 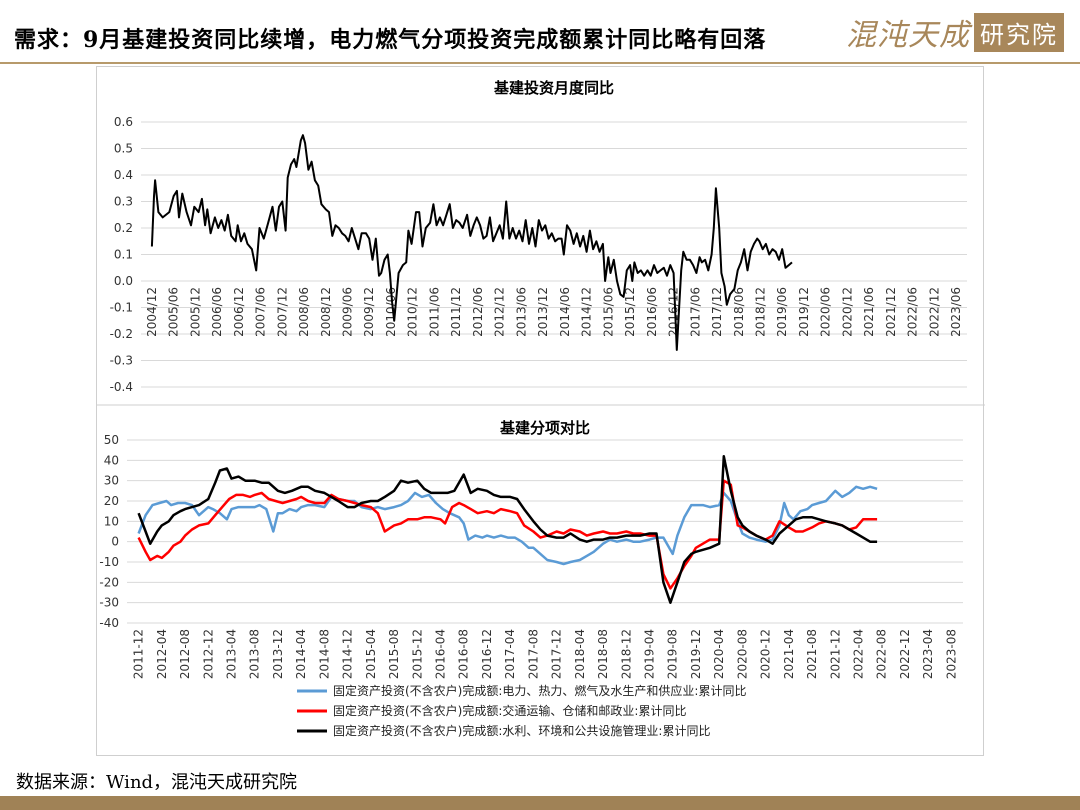 I want to click on footer-bar, so click(x=540, y=803).